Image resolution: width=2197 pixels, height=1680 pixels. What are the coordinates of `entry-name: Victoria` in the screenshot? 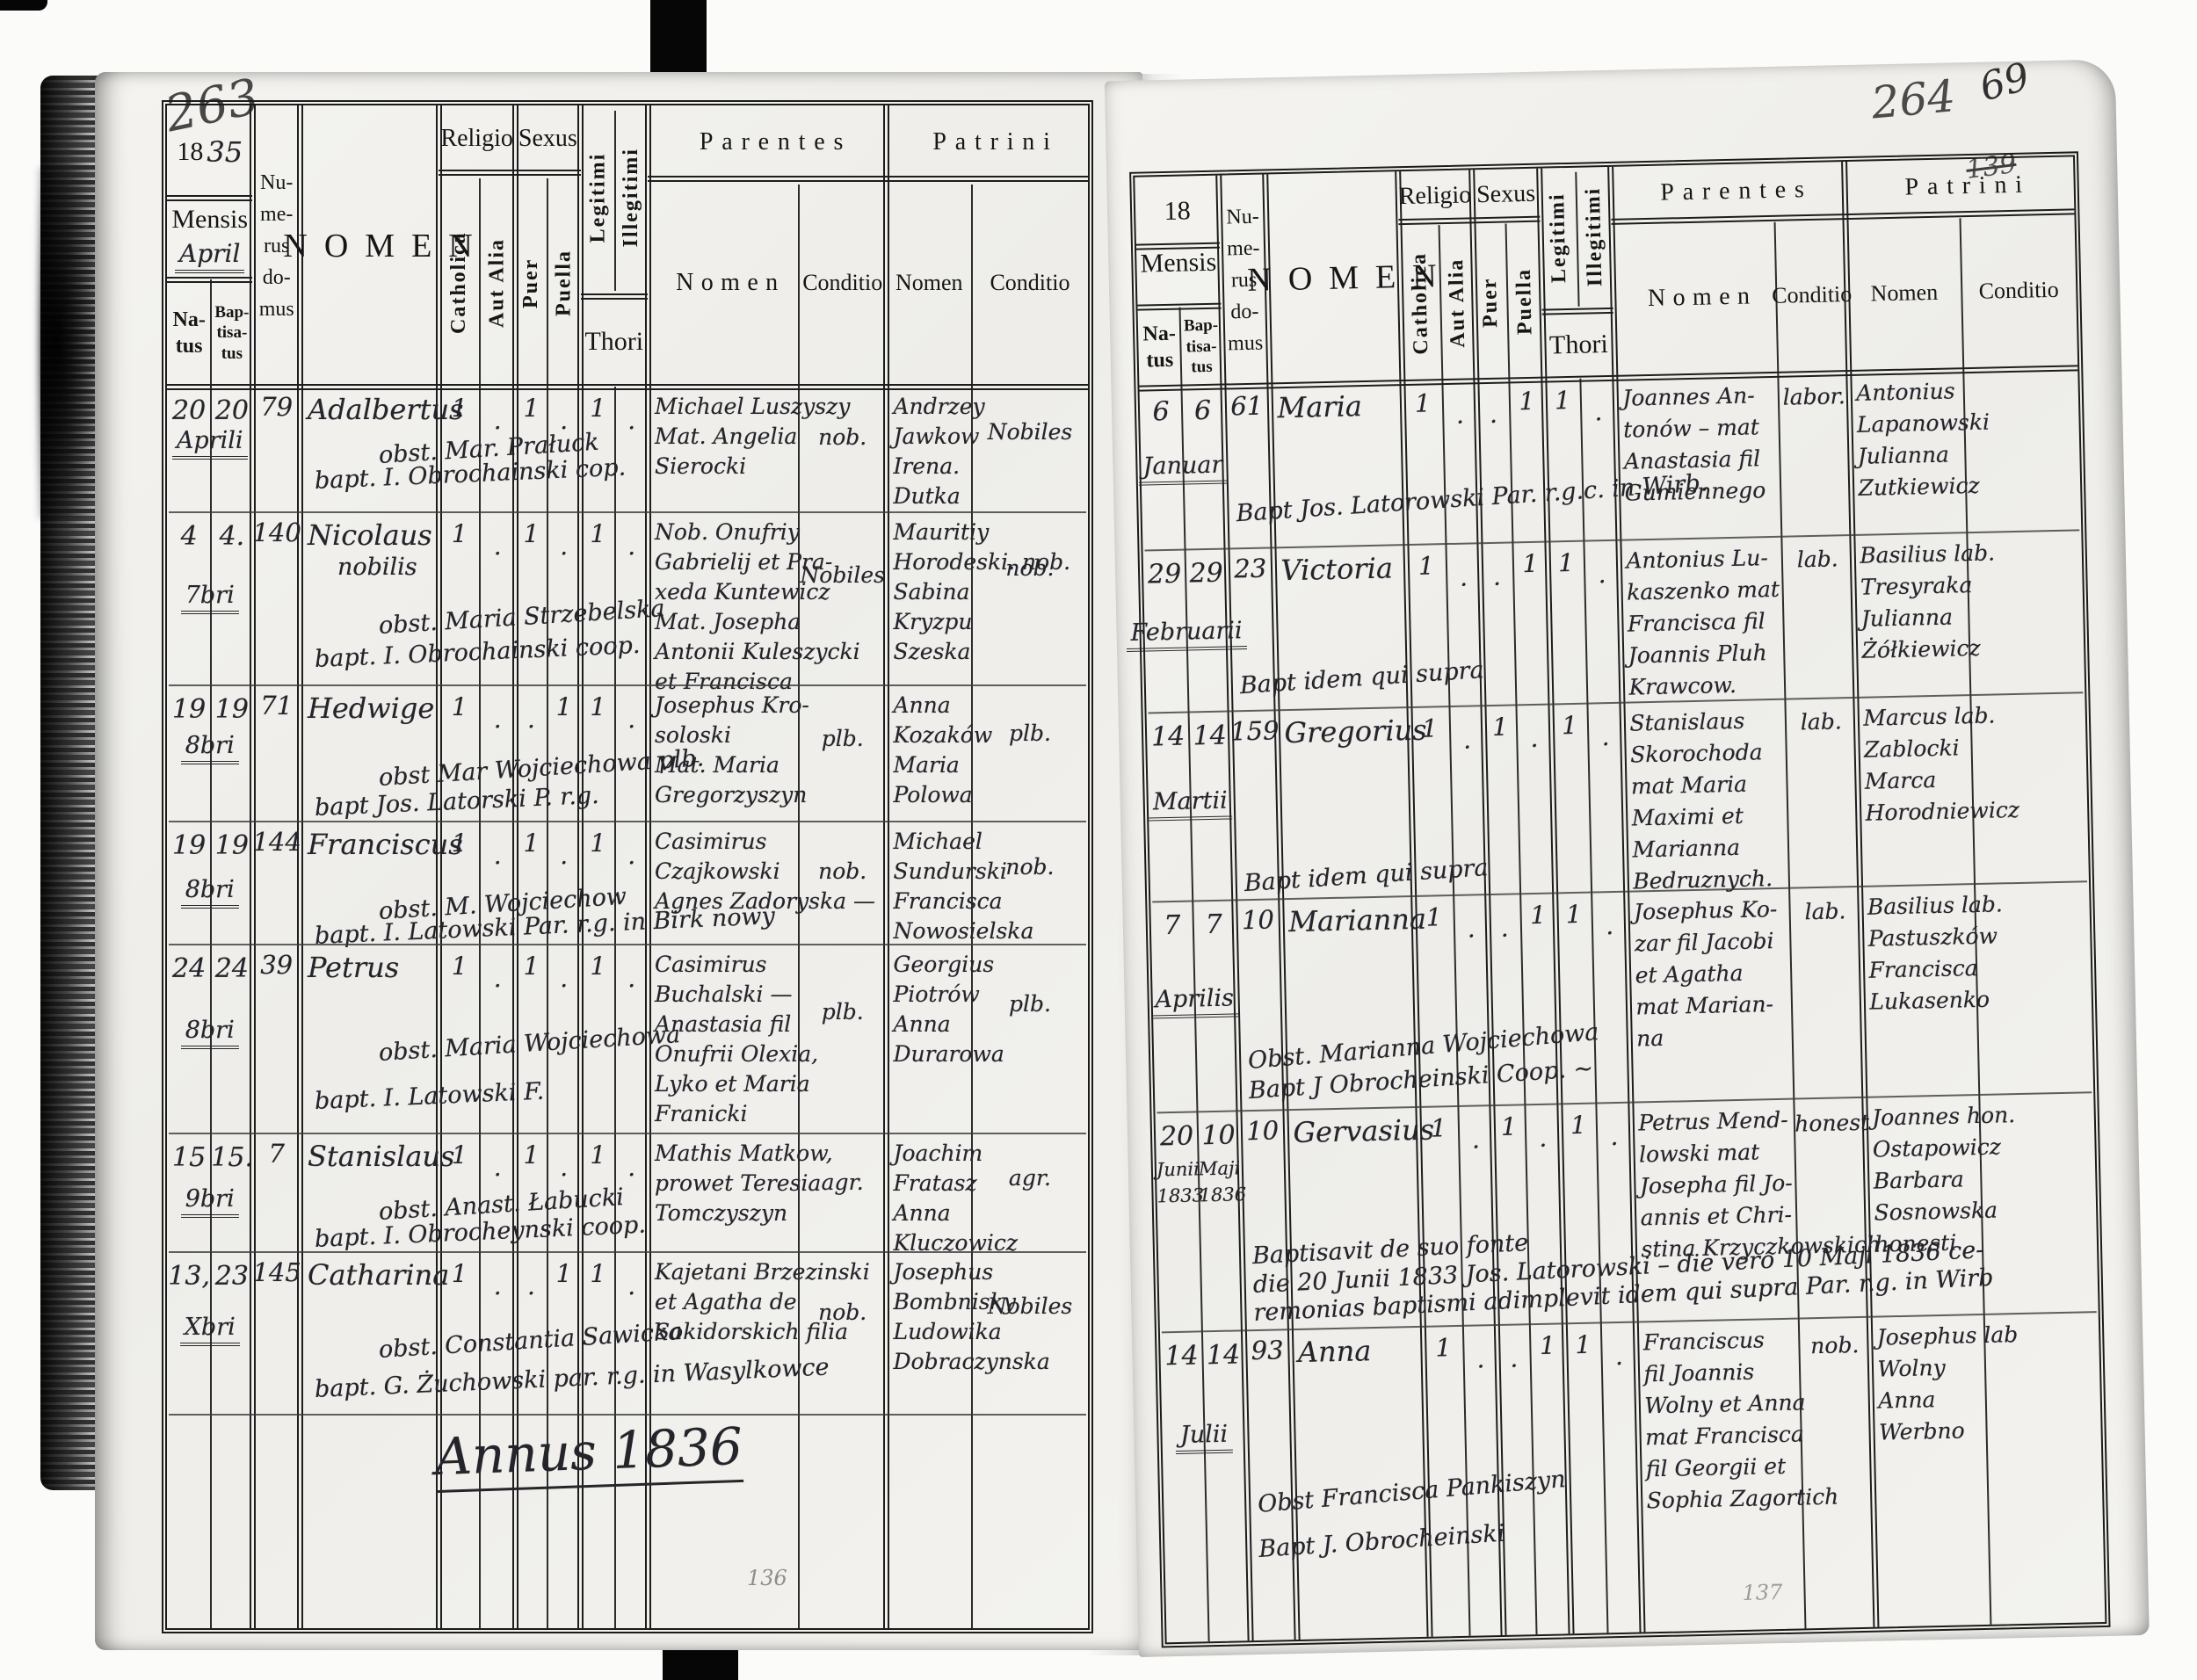 It's located at (1347, 569).